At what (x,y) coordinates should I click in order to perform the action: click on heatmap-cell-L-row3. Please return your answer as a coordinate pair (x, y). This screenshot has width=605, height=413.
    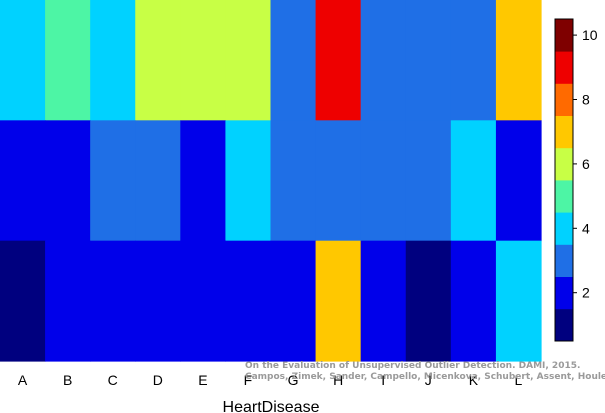
    Looking at the image, I should click on (518, 301).